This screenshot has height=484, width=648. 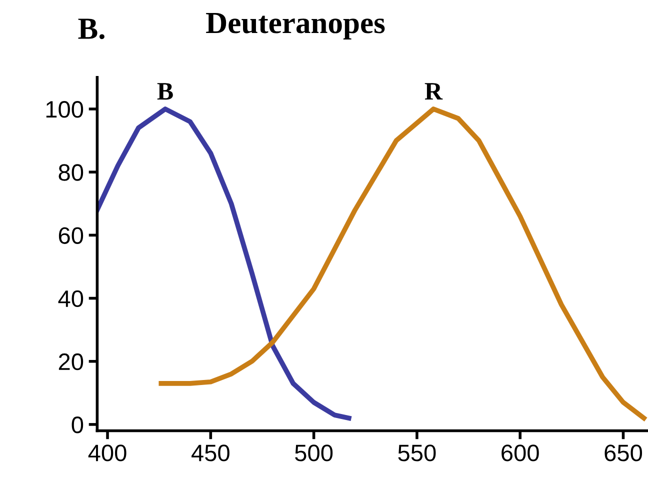 I want to click on x-tick-label: 400, so click(x=107, y=453).